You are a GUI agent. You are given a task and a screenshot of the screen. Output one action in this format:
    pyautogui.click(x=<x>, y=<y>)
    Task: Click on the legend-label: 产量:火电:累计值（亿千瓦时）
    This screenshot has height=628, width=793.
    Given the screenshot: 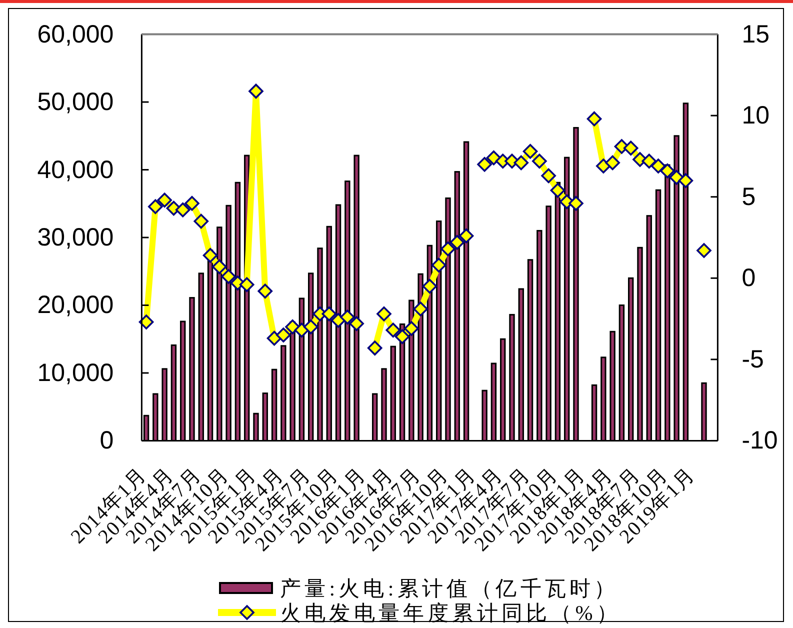 What is the action you would take?
    pyautogui.click(x=449, y=588)
    